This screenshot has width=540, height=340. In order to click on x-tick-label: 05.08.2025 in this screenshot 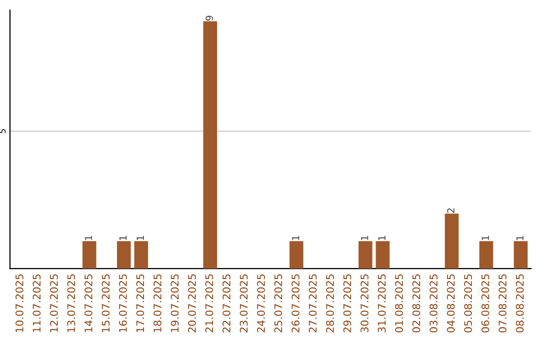, I will do `click(468, 303)`.